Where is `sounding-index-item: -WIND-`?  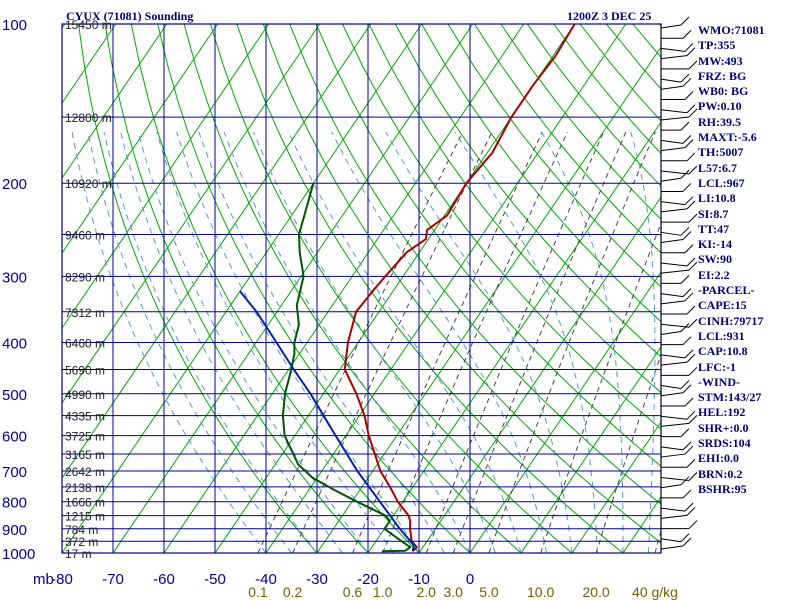
sounding-index-item: -WIND- is located at coordinates (719, 381).